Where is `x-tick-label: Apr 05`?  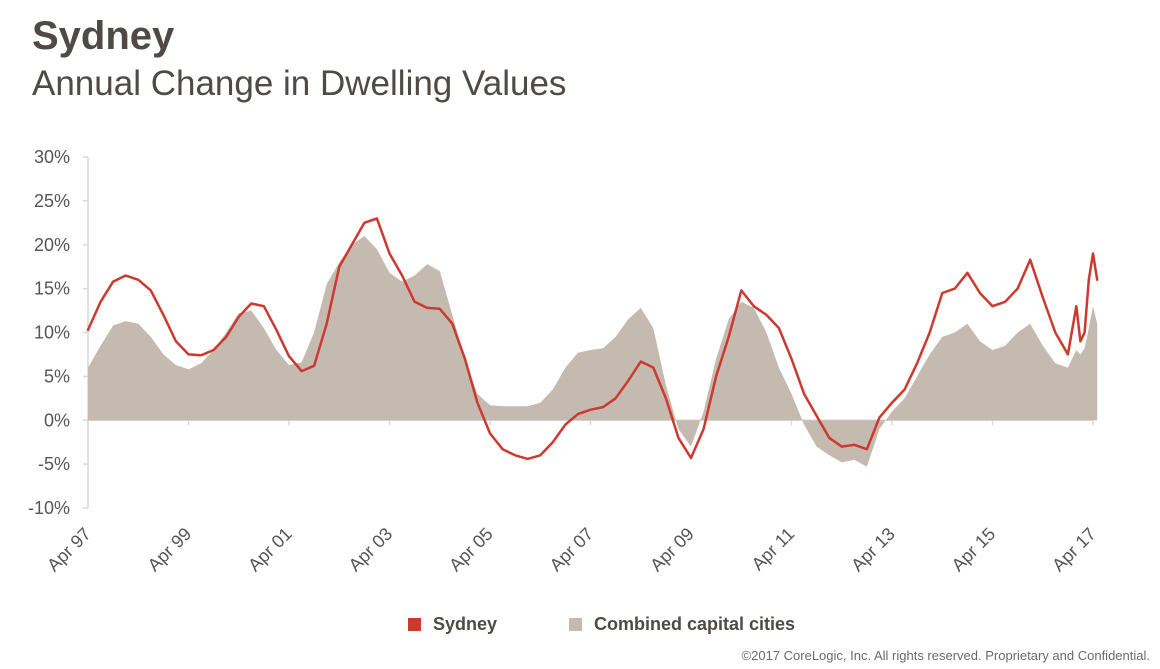 x-tick-label: Apr 05 is located at coordinates (471, 550).